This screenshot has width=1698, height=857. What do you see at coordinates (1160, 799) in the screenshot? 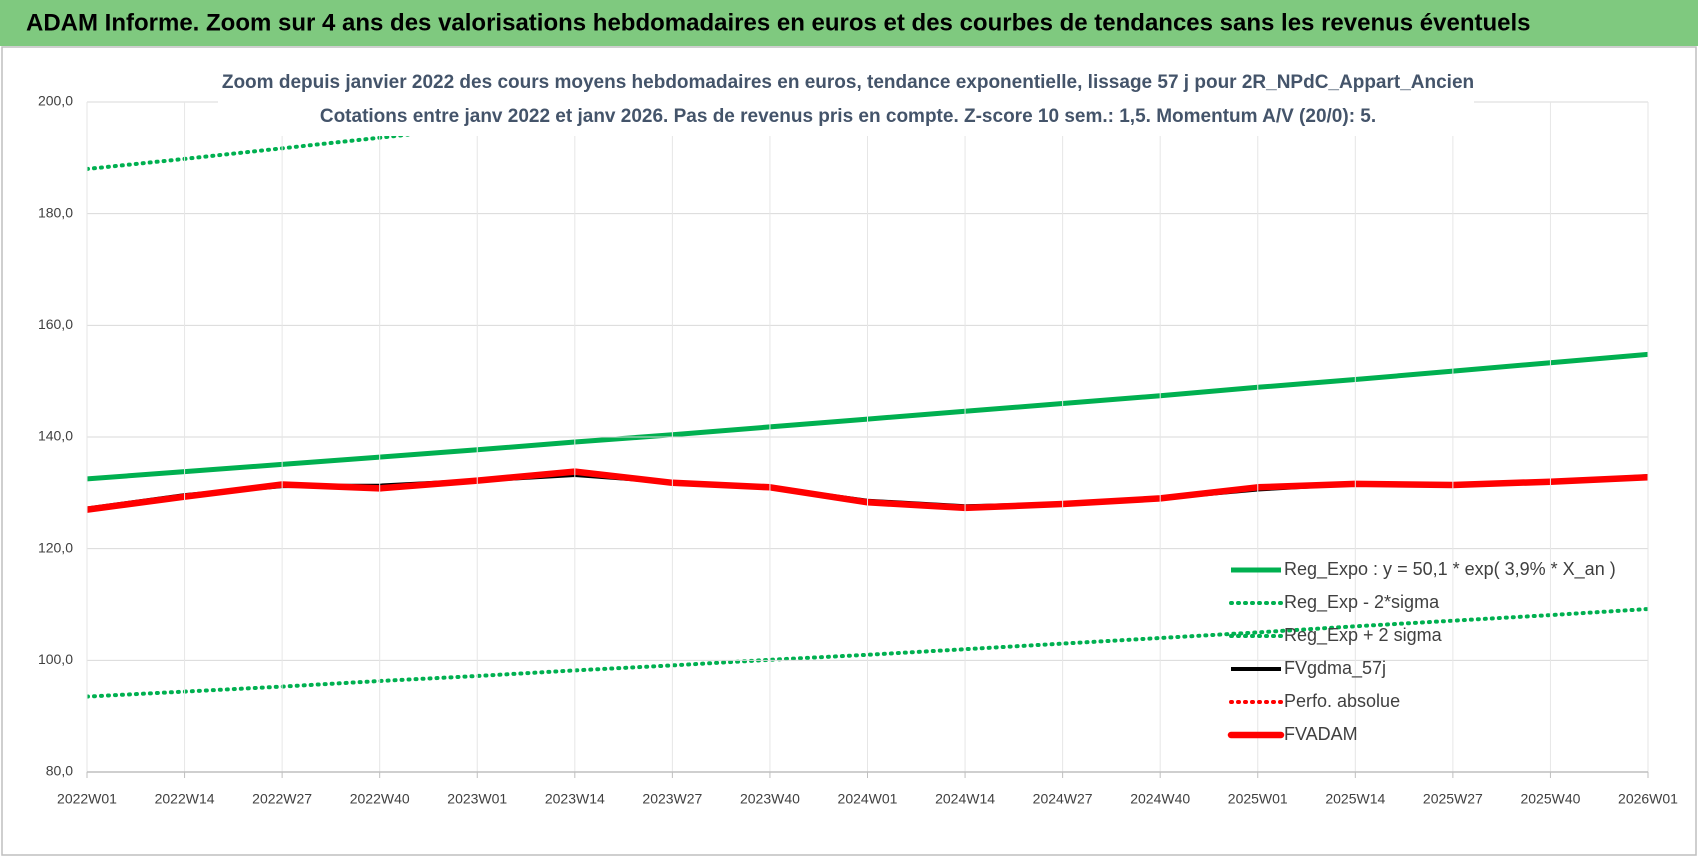
I see `x-tick-label: 2024W40` at bounding box center [1160, 799].